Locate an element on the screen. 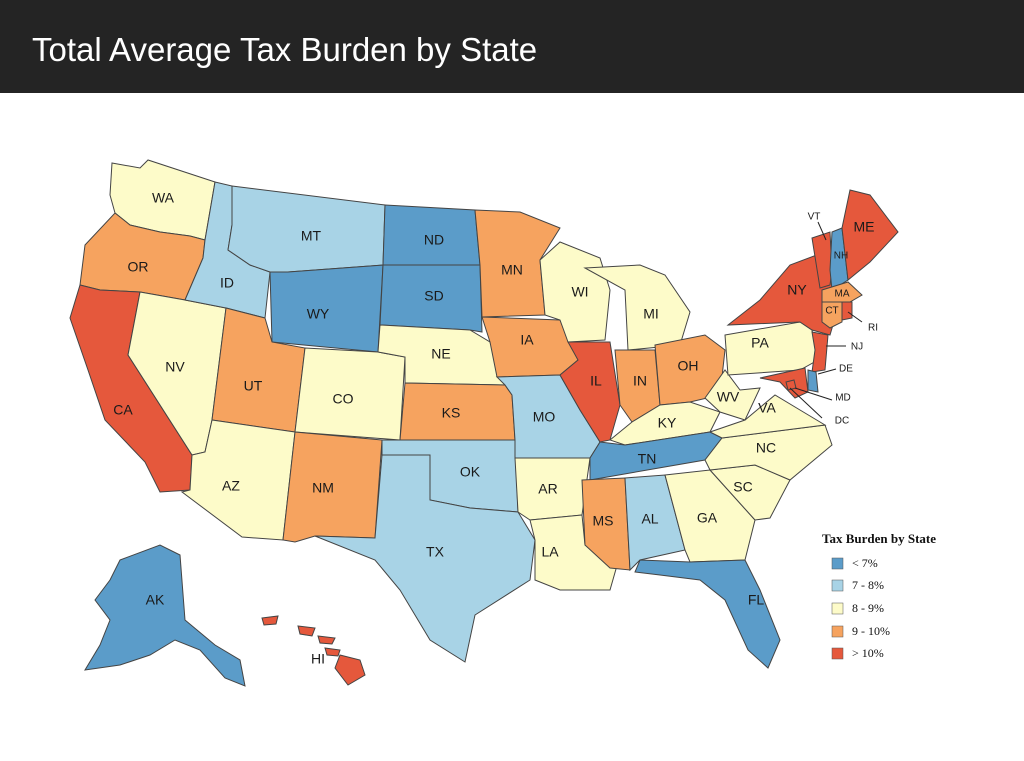  label-id: ID is located at coordinates (227, 283).